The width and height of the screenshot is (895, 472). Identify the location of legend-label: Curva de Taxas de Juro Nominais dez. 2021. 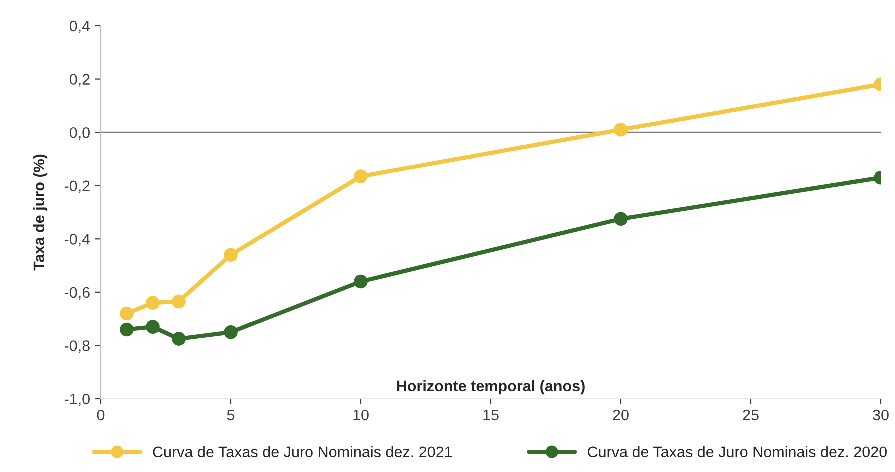
(302, 452).